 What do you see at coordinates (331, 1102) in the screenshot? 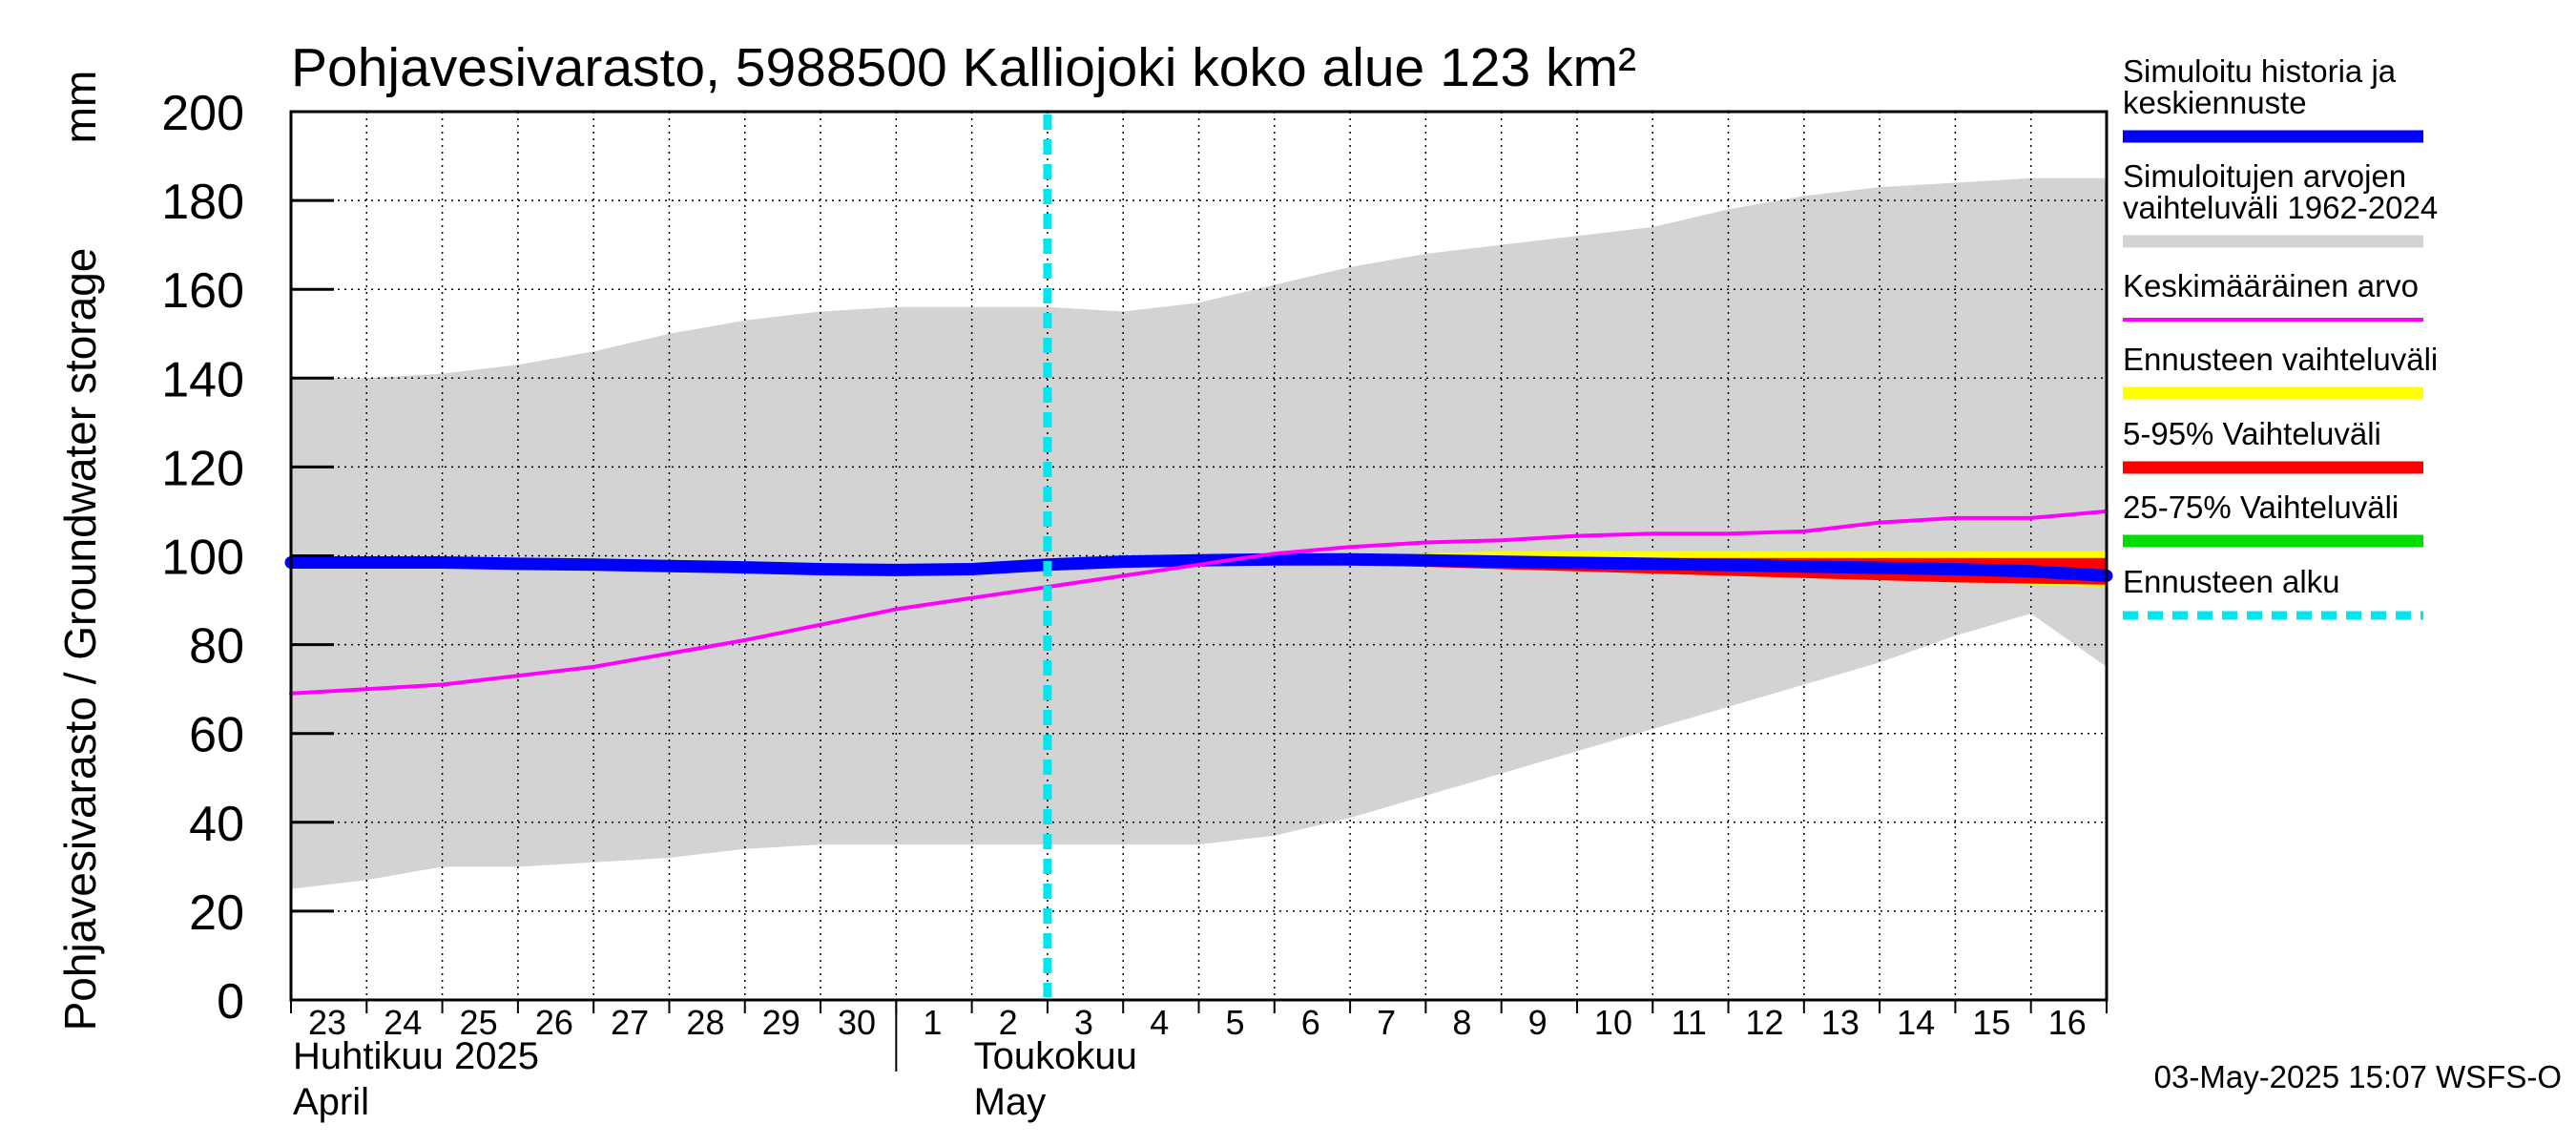
I see `month-label-en: April` at bounding box center [331, 1102].